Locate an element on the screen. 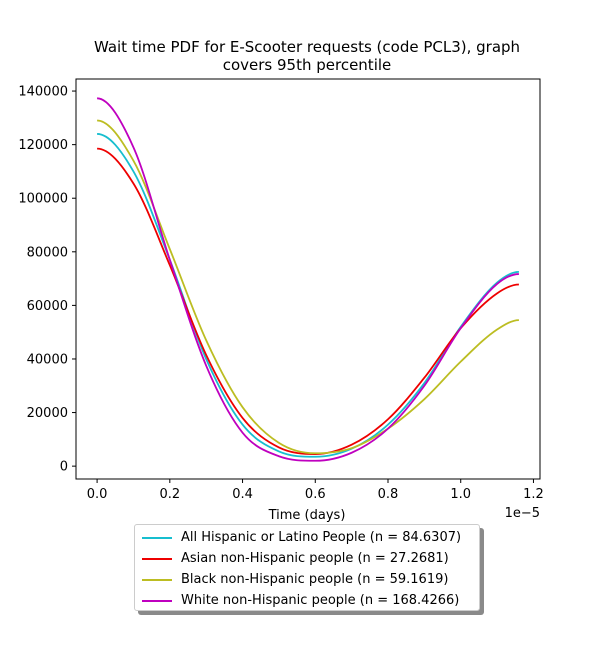  x-axis-offset-text: 1e−5 is located at coordinates (522, 513).